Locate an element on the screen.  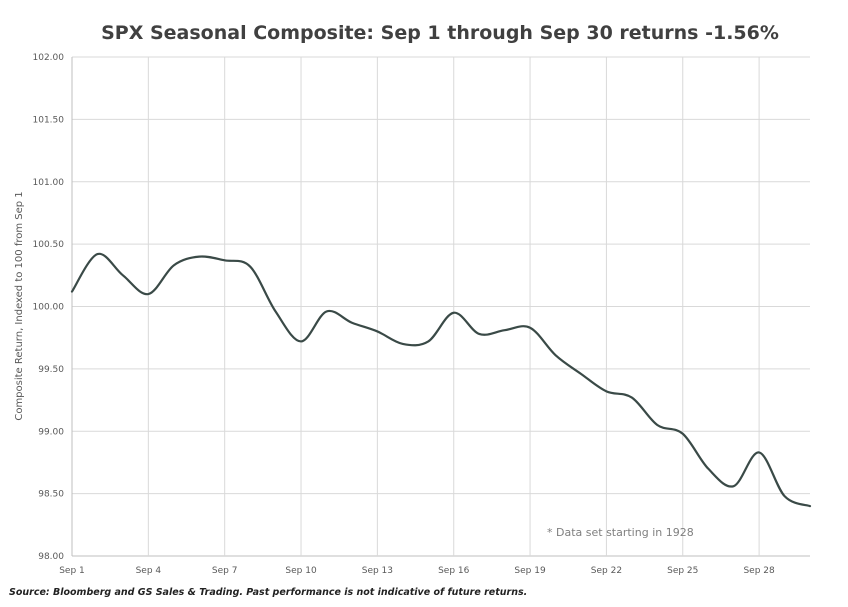
x-tick-label: Sep 13 is located at coordinates (377, 571).